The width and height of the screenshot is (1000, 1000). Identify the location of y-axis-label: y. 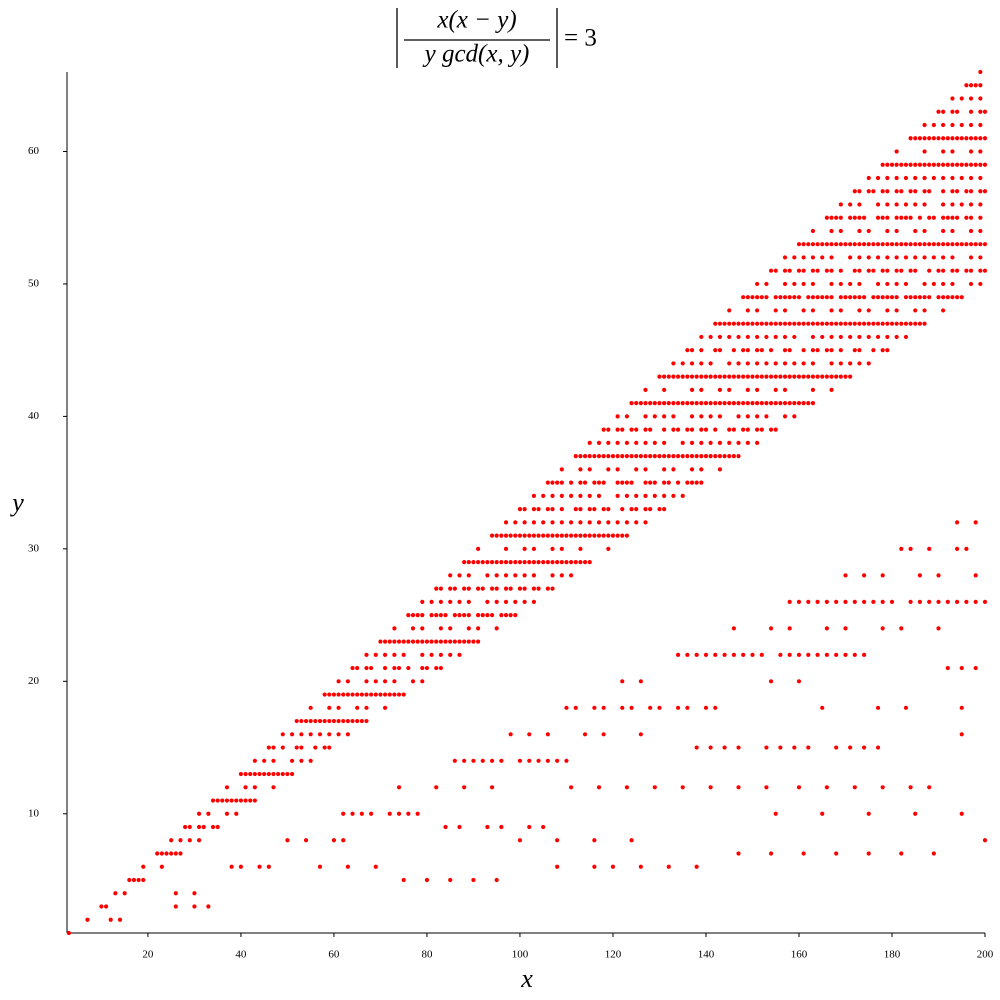
(16, 502).